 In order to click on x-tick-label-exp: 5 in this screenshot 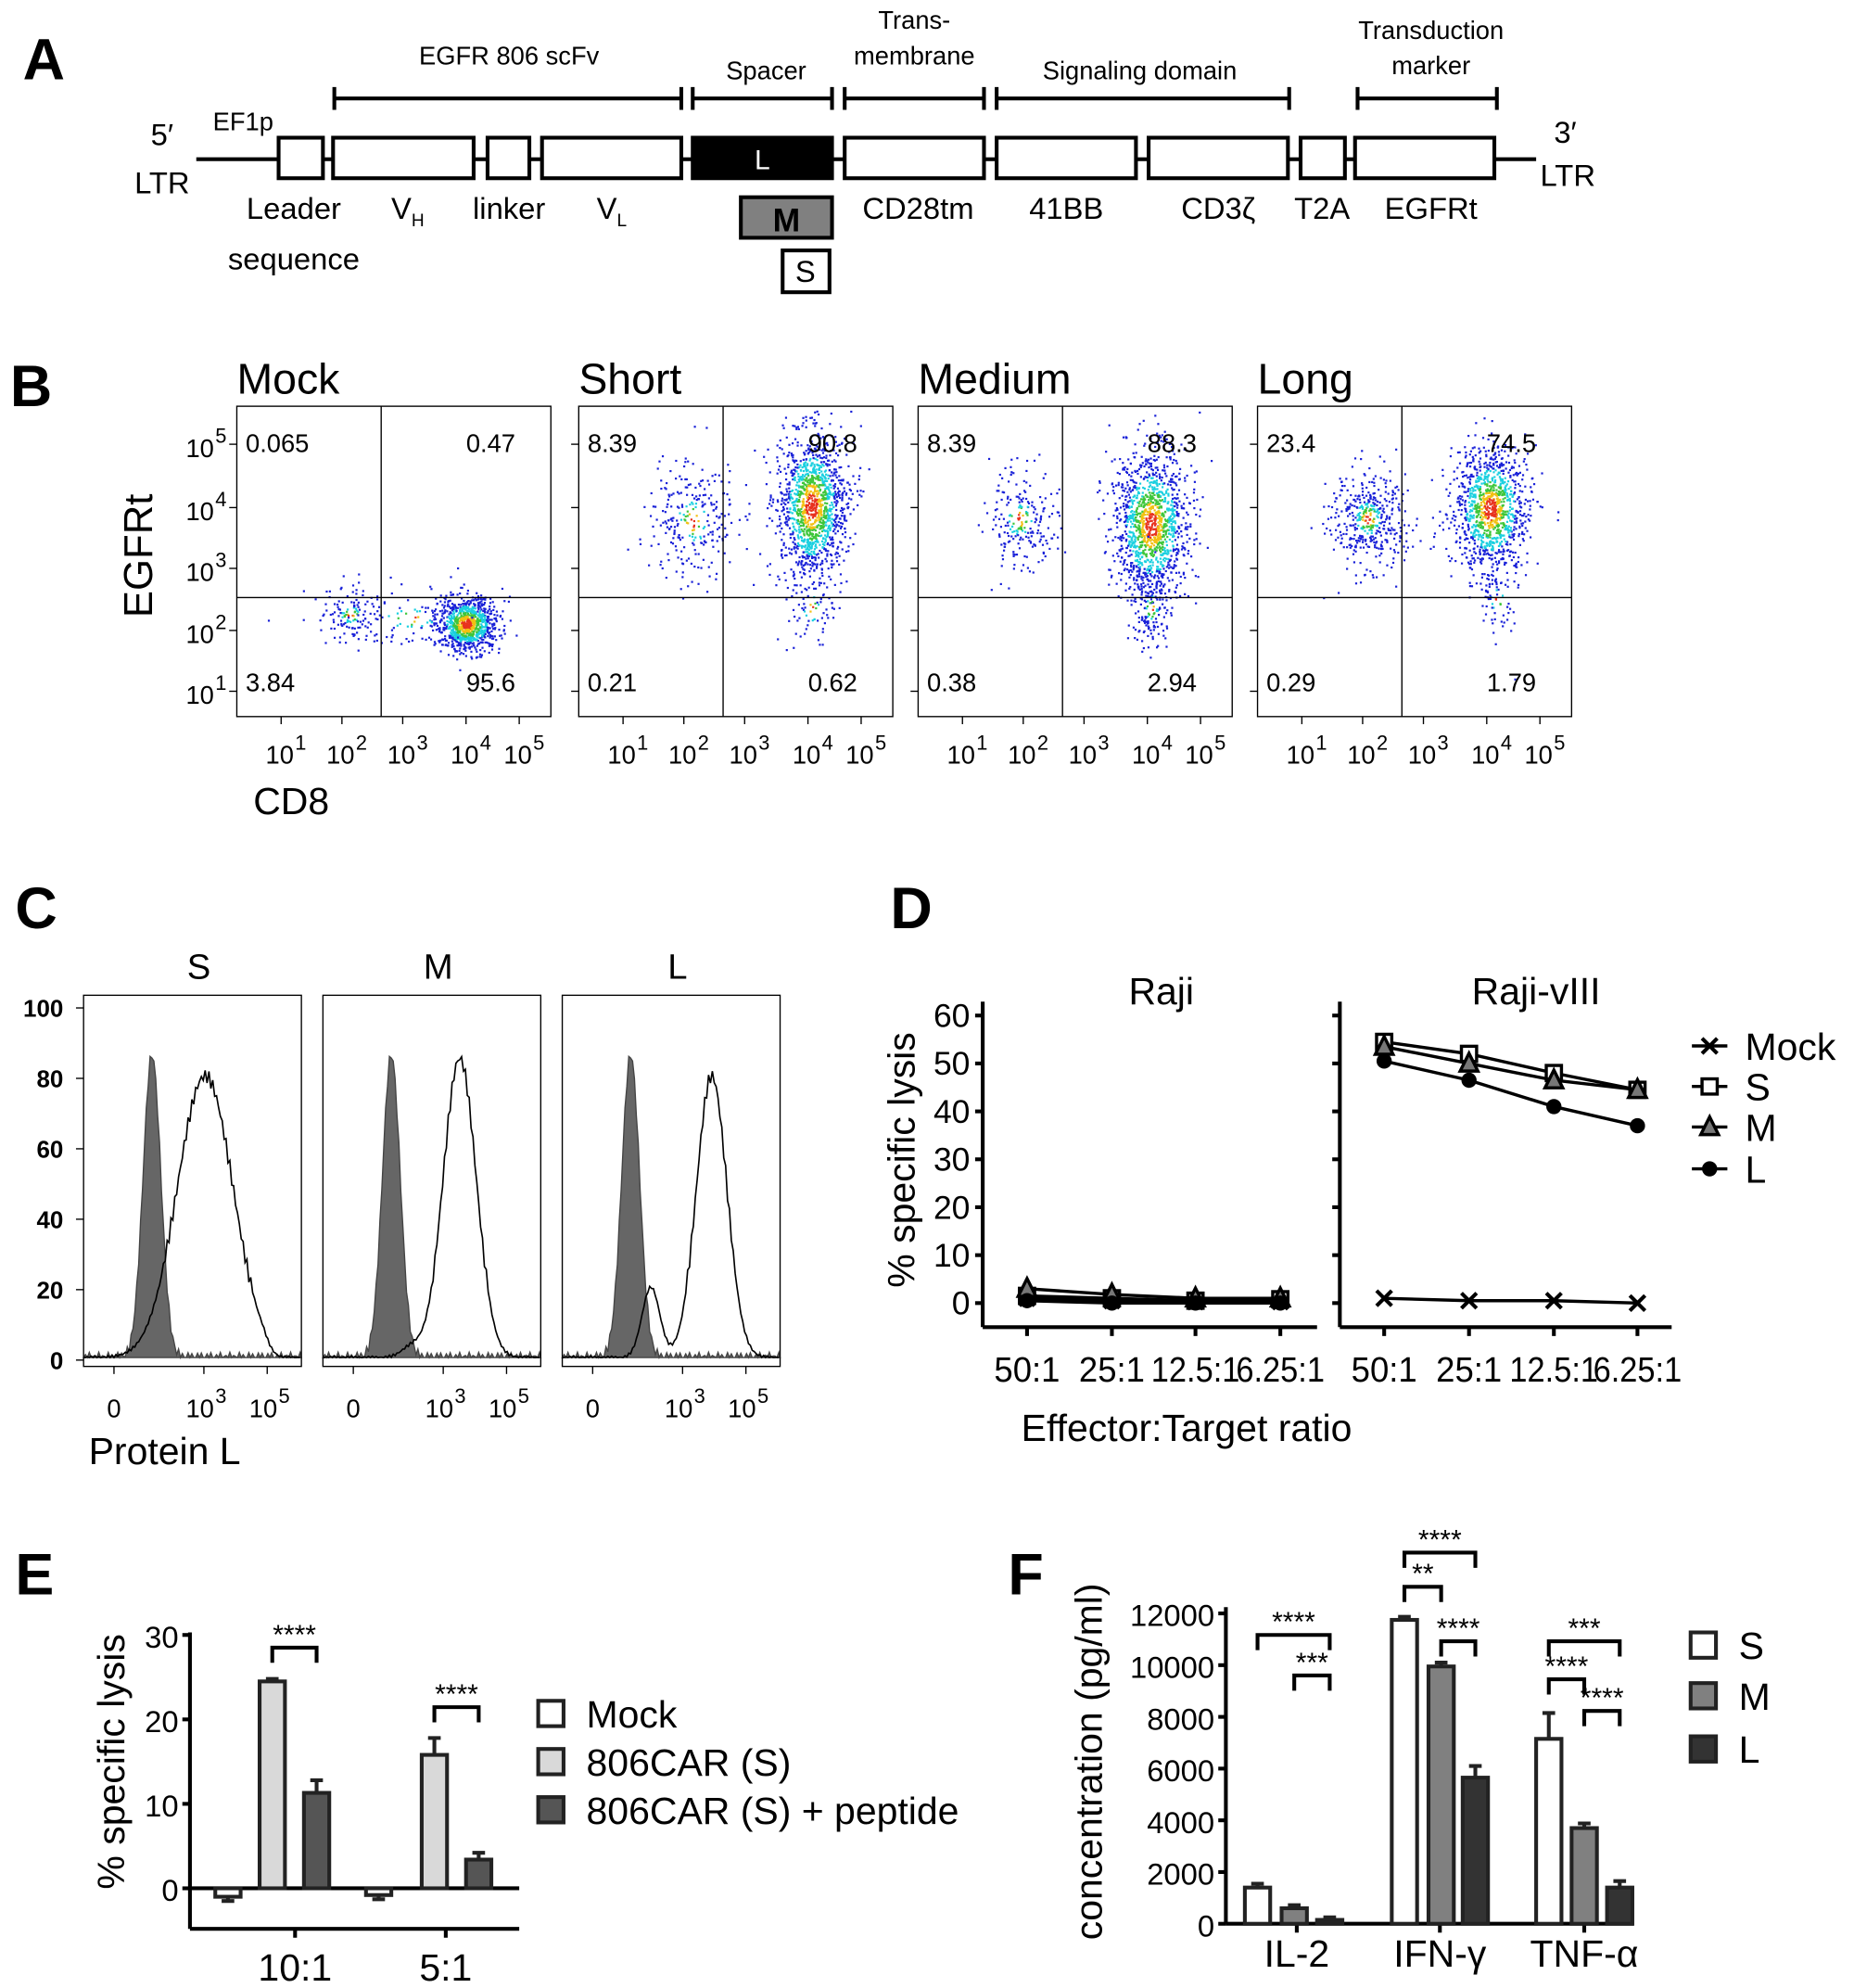, I will do `click(539, 742)`.